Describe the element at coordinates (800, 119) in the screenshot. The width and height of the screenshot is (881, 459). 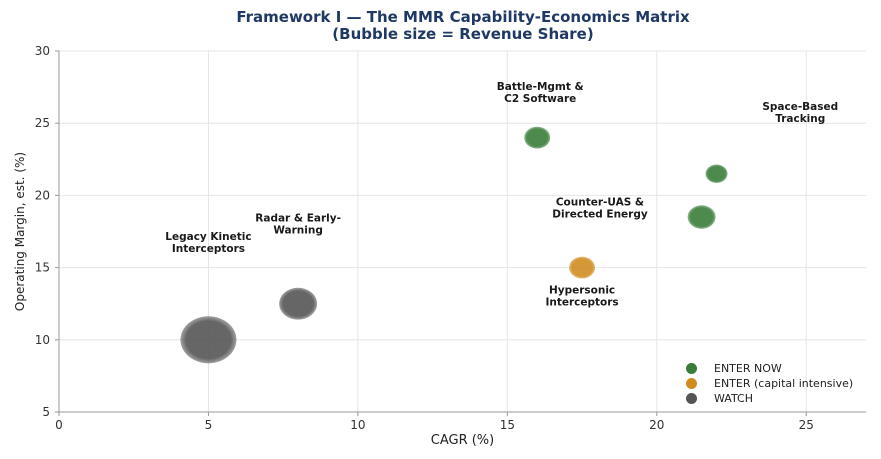
I see `annotation-line: Tracking` at that location.